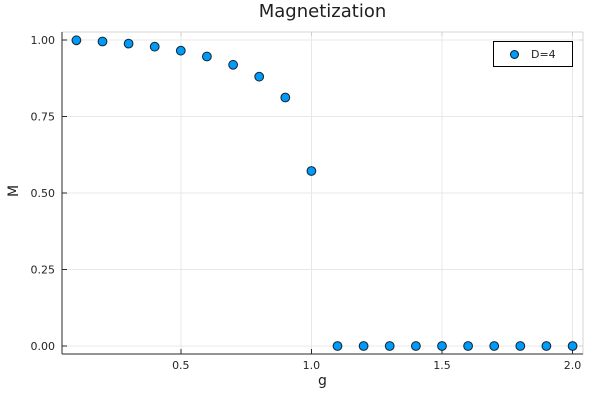 Image resolution: width=600 pixels, height=400 pixels. Describe the element at coordinates (14, 191) in the screenshot. I see `y-axis-label: M` at that location.